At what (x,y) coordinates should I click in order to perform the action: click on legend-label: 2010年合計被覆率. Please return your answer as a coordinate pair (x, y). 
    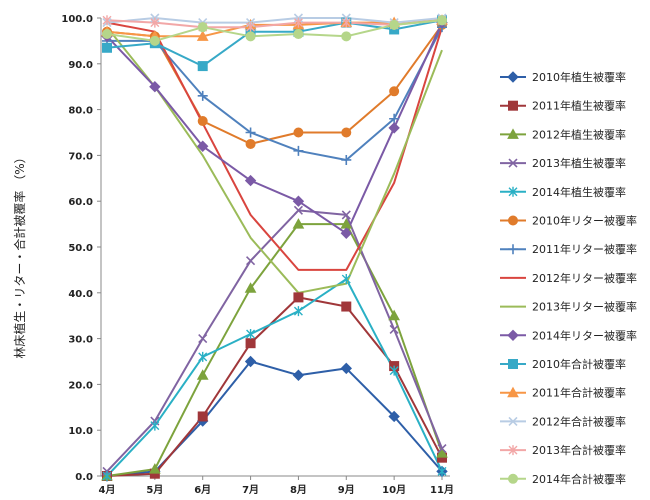
    Looking at the image, I should click on (579, 364).